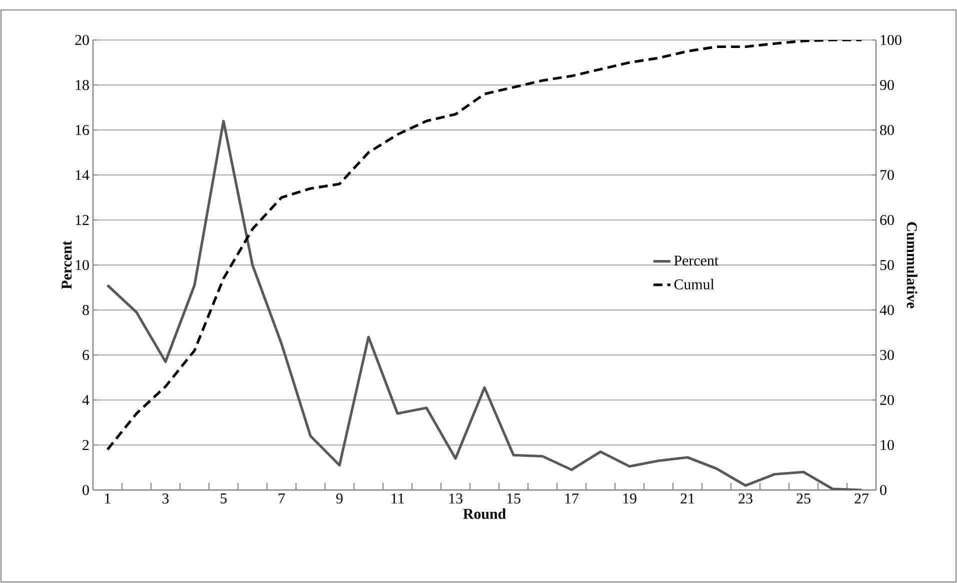 Image resolution: width=957 pixels, height=583 pixels. I want to click on y-tick-label: 0, so click(85, 490).